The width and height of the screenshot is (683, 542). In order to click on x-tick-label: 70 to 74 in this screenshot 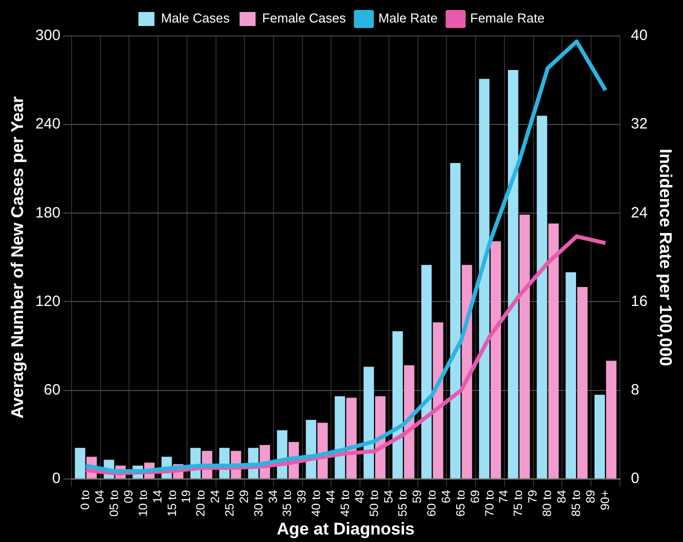, I will do `click(496, 503)`.